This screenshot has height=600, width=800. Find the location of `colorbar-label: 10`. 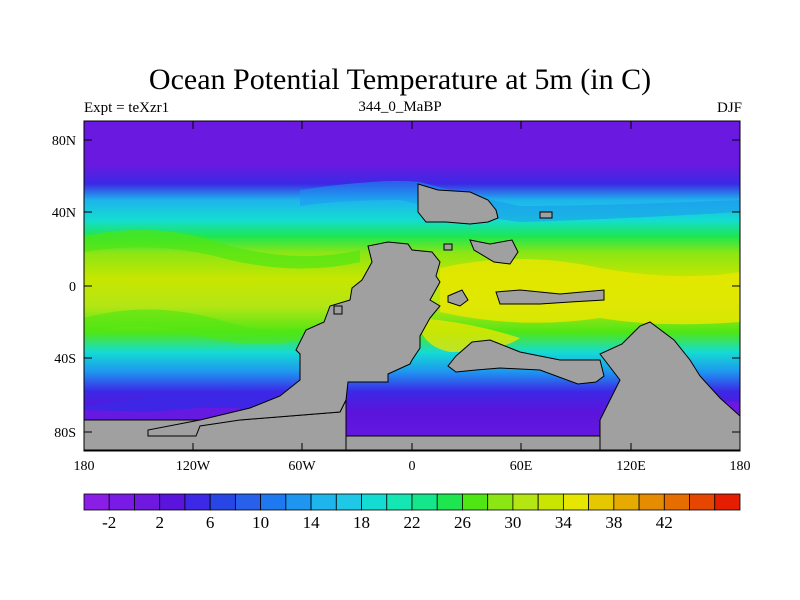

colorbar-label: 10 is located at coordinates (260, 522).